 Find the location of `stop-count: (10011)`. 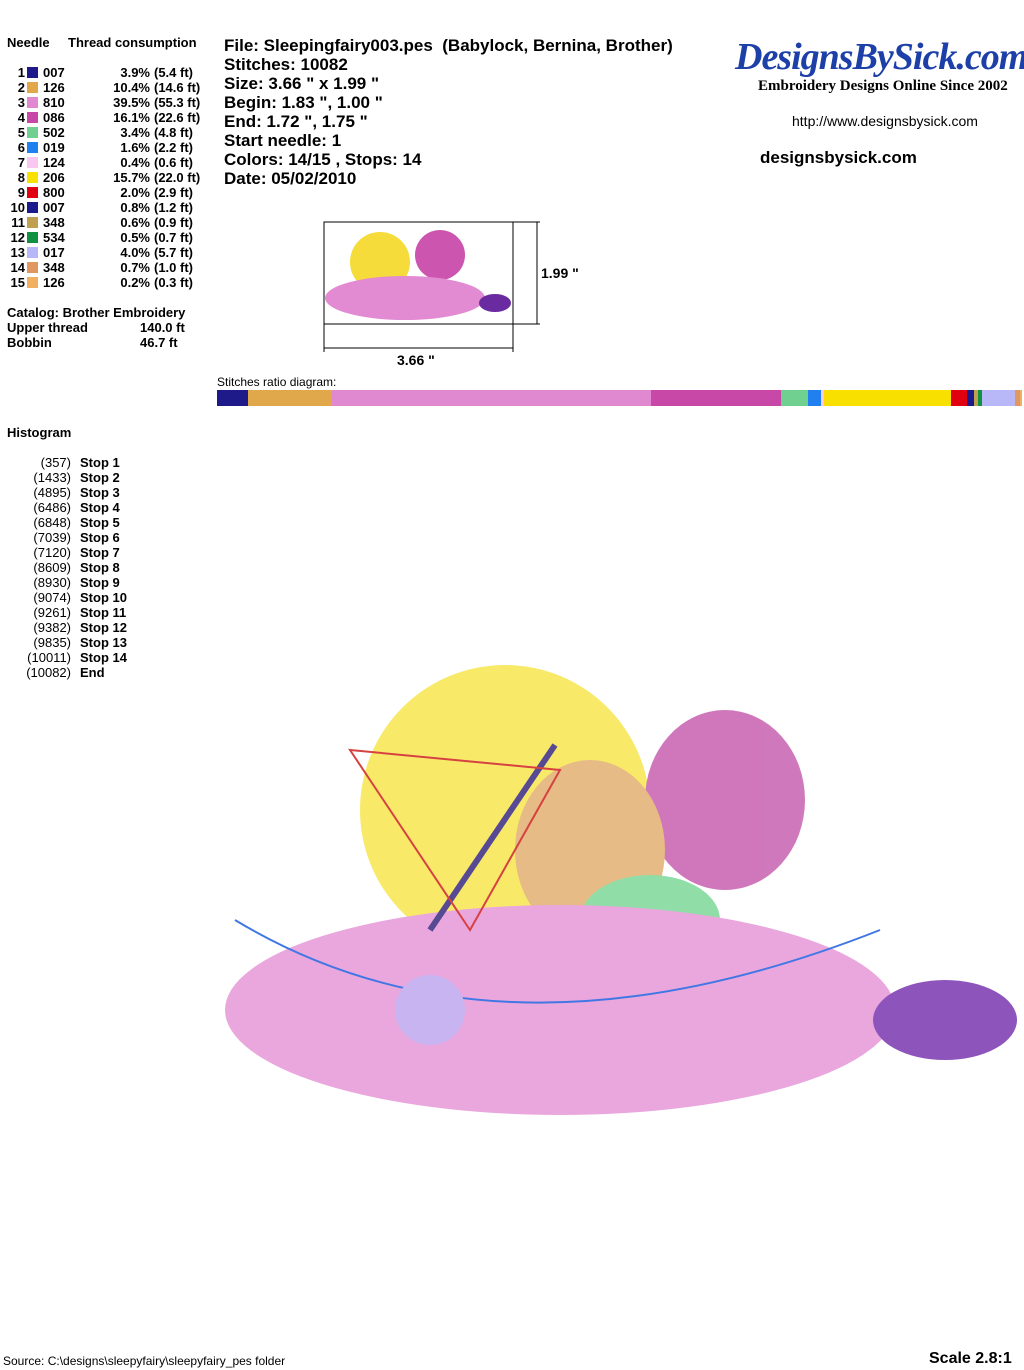

stop-count: (10011) is located at coordinates (49, 657).